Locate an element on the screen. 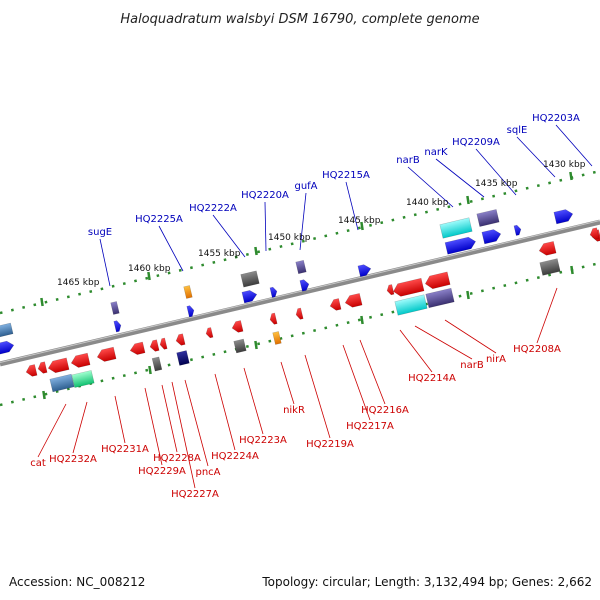 Image resolution: width=600 pixels, height=600 pixels. gene-label-forward: HQ2220A is located at coordinates (265, 195).